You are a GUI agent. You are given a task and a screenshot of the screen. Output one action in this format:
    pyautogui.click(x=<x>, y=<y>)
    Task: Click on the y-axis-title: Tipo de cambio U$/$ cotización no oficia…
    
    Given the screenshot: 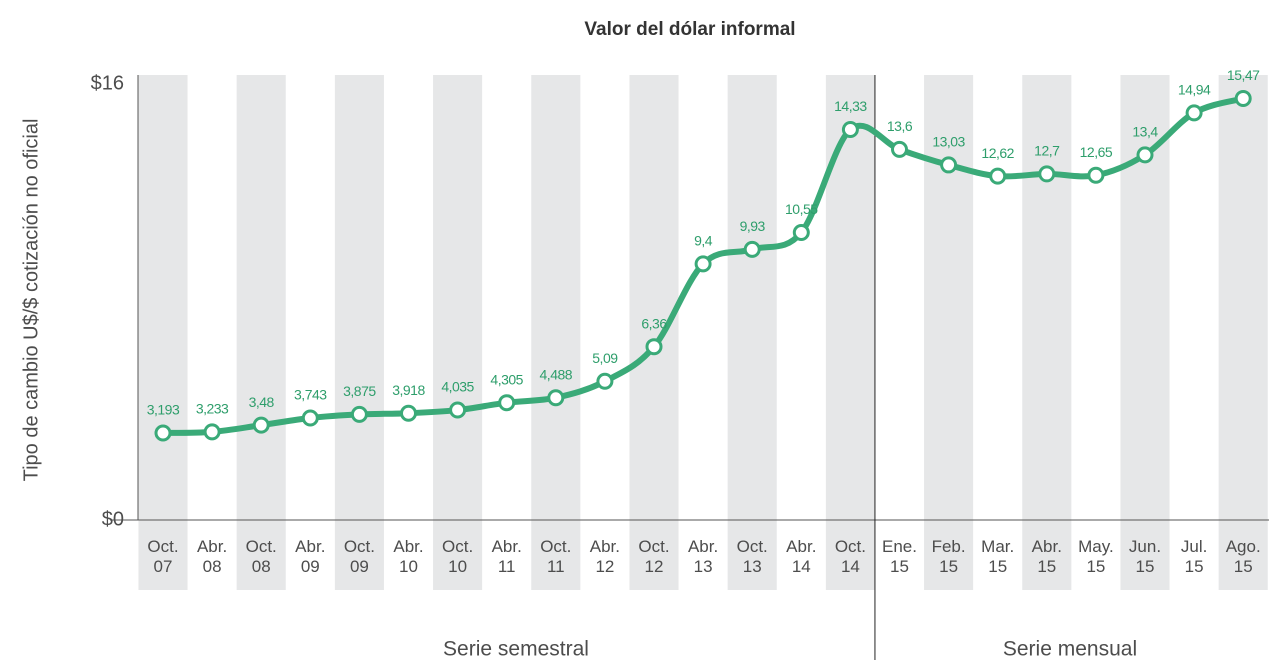 What is the action you would take?
    pyautogui.click(x=31, y=300)
    